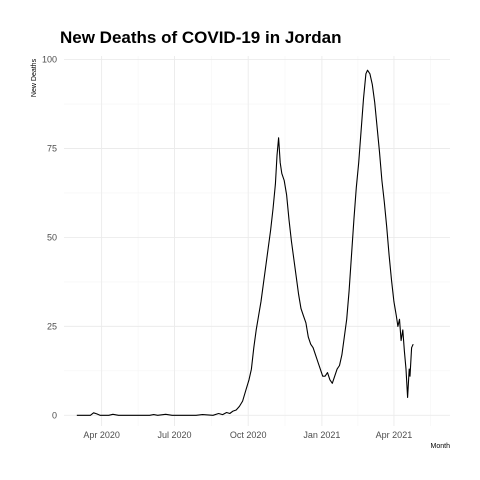 Image resolution: width=480 pixels, height=480 pixels. I want to click on x-tick-label: Jul 2020, so click(174, 435).